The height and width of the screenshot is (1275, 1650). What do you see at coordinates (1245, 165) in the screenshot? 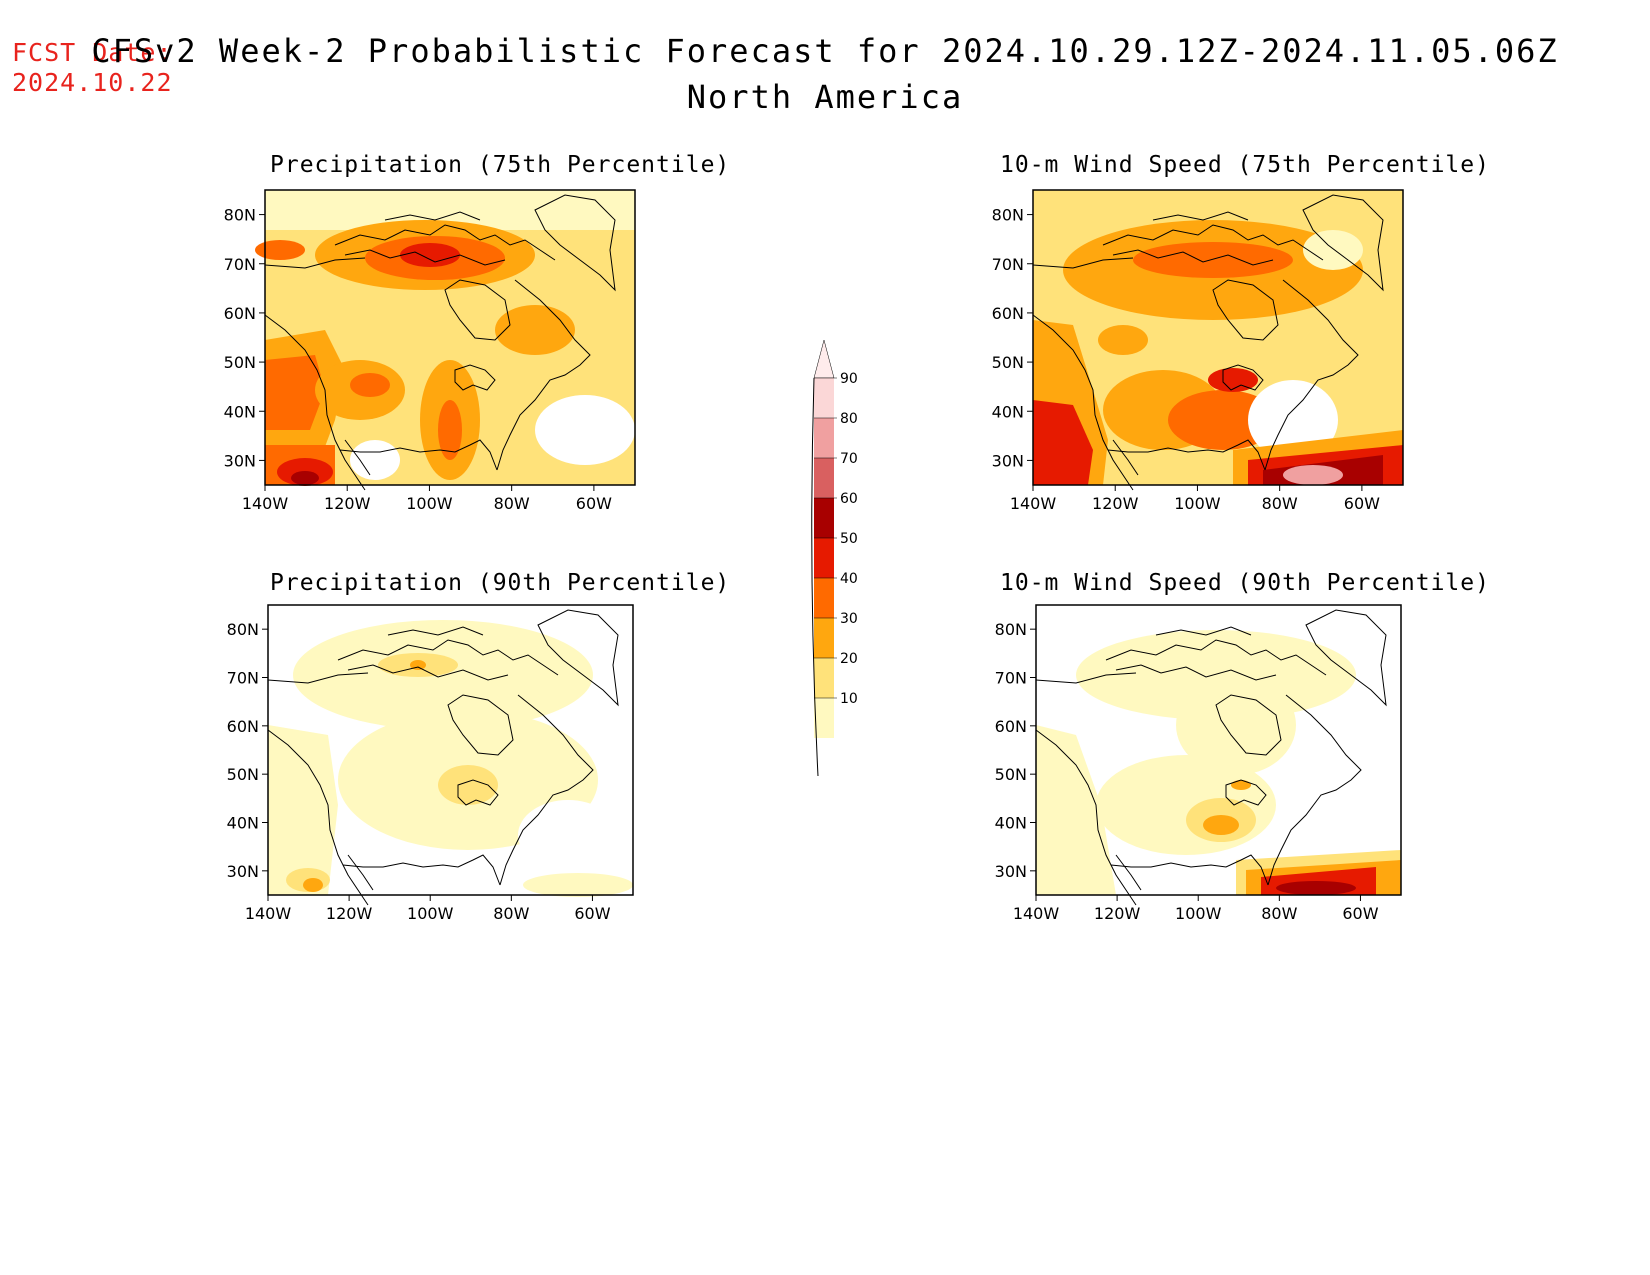
I see `panel-title-wind75: 10-m Wind Speed (75th Percentile)` at bounding box center [1245, 165].